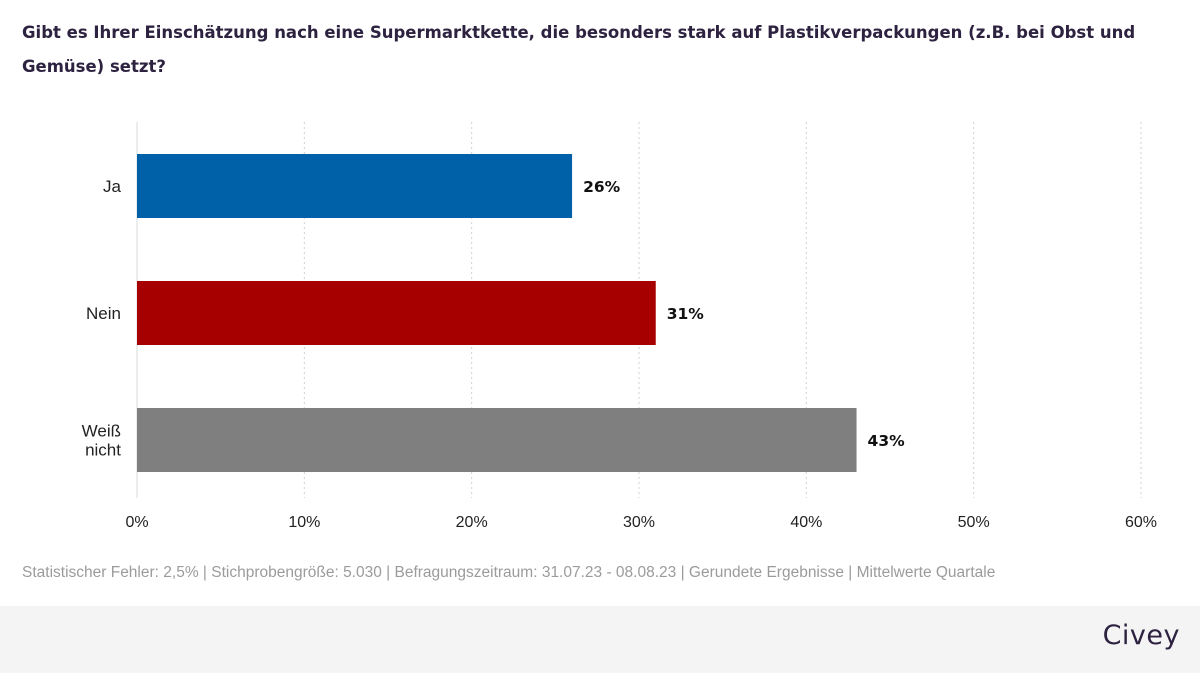  Describe the element at coordinates (887, 441) in the screenshot. I see `data-label: 43%` at that location.